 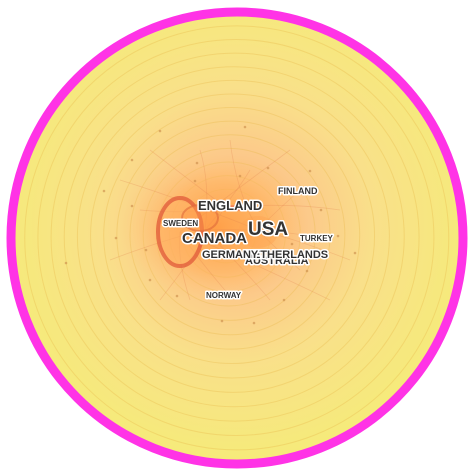 What do you see at coordinates (224, 295) in the screenshot?
I see `label-norway: NORWAY` at bounding box center [224, 295].